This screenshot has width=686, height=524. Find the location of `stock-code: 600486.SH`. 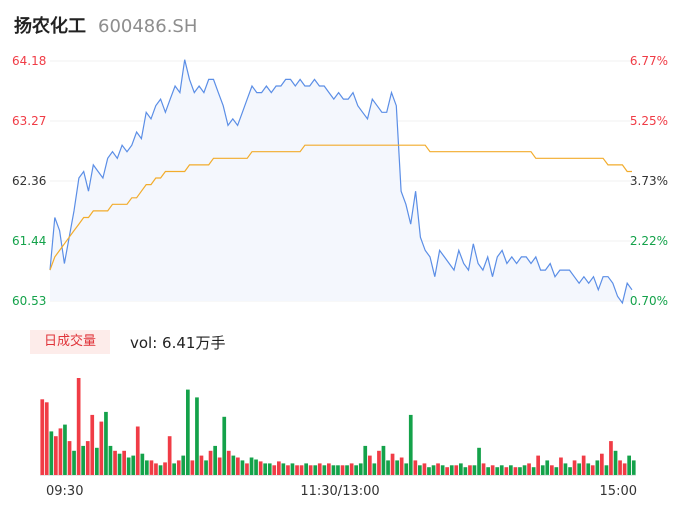

stock-code: 600486.SH is located at coordinates (148, 26).